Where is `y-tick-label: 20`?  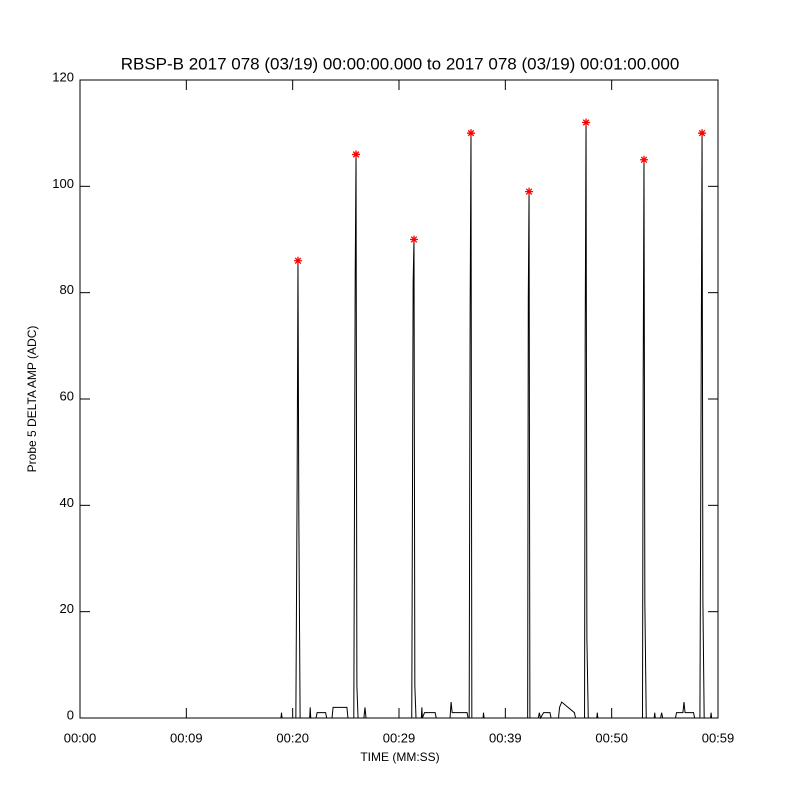
y-tick-label: 20 is located at coordinates (67, 608).